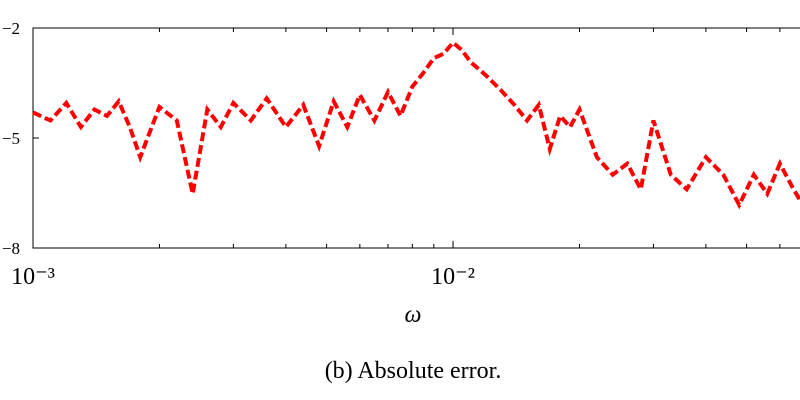  I want to click on x-axis-label: ω, so click(413, 315).